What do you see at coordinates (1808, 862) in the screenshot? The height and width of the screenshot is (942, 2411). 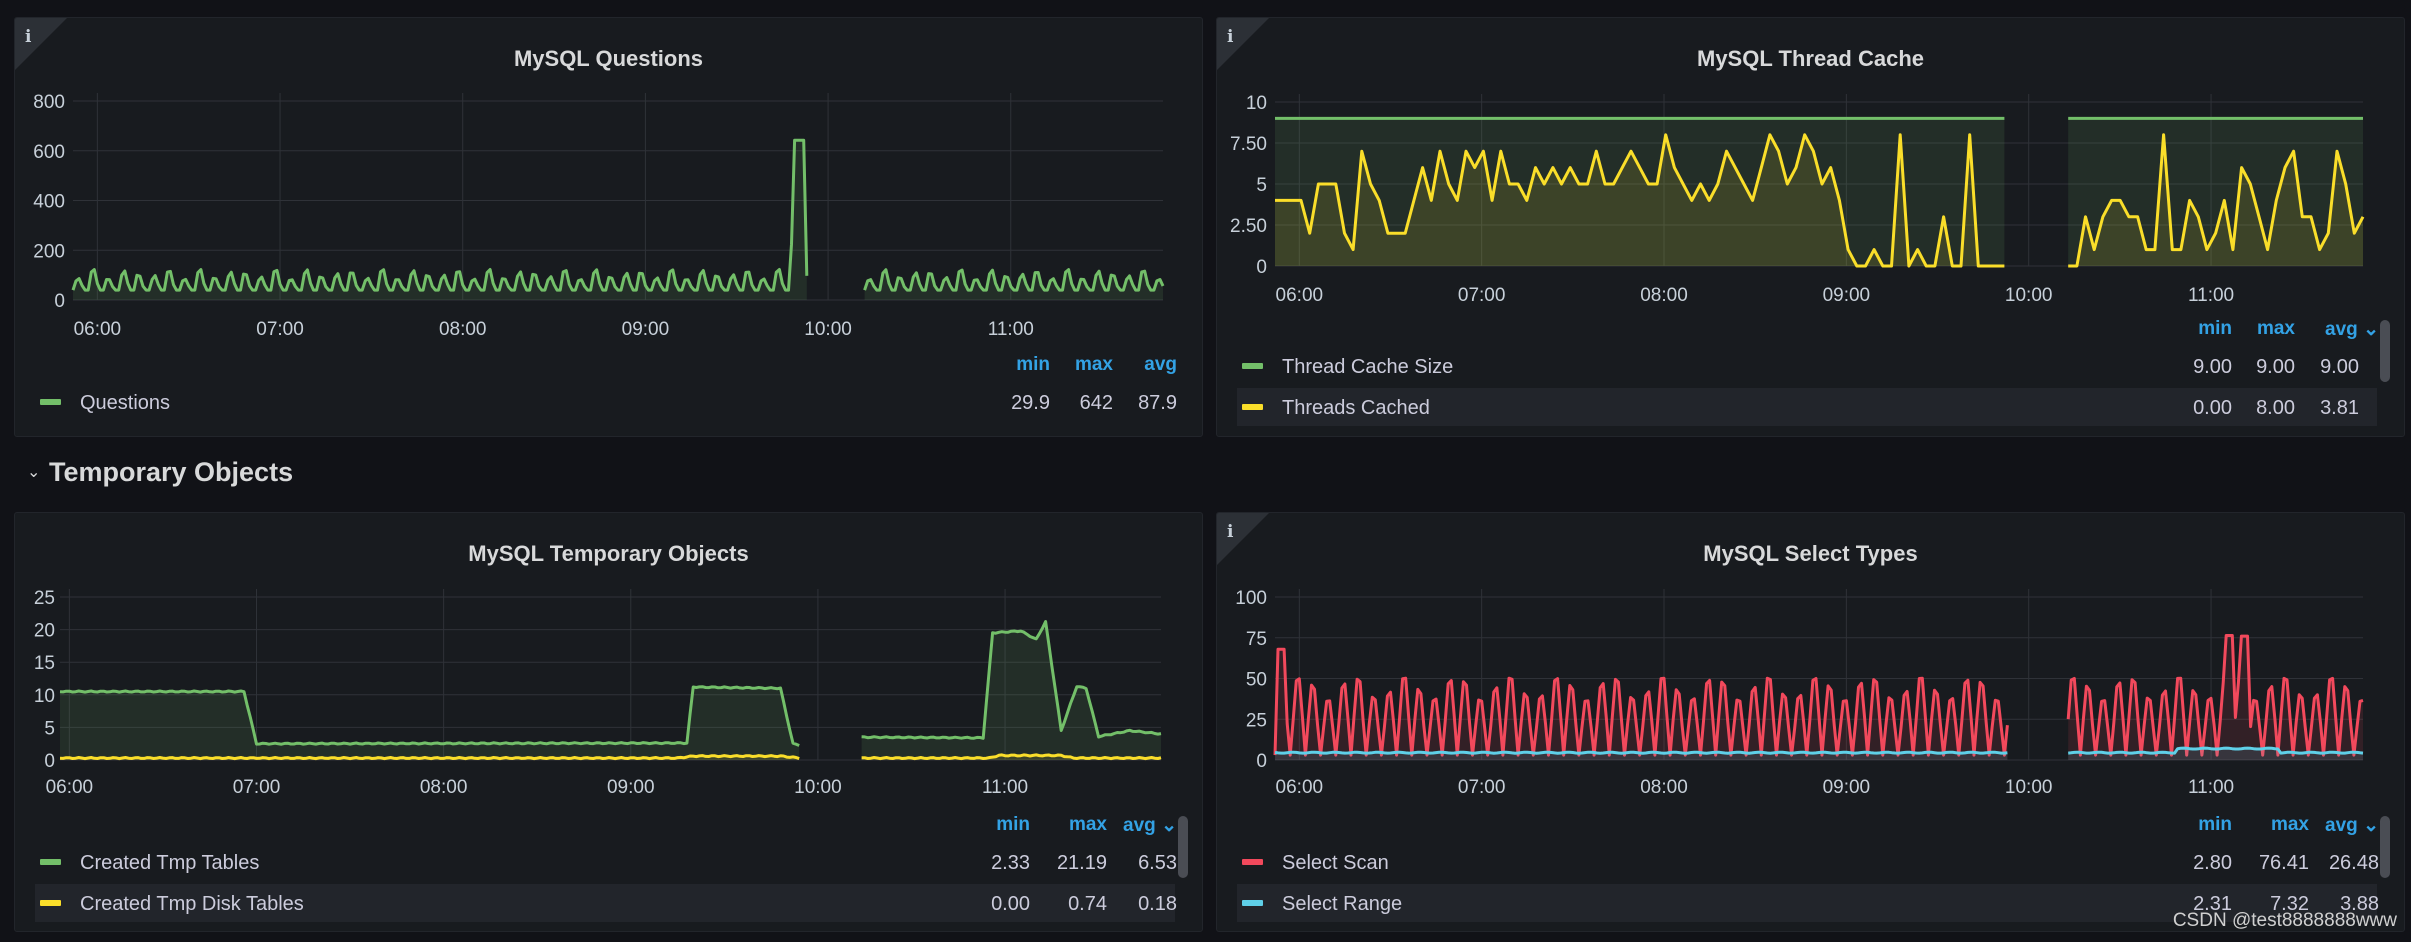 I see `legend-row-select-scan: Select Scan 2.80 76.41 26.48` at bounding box center [1808, 862].